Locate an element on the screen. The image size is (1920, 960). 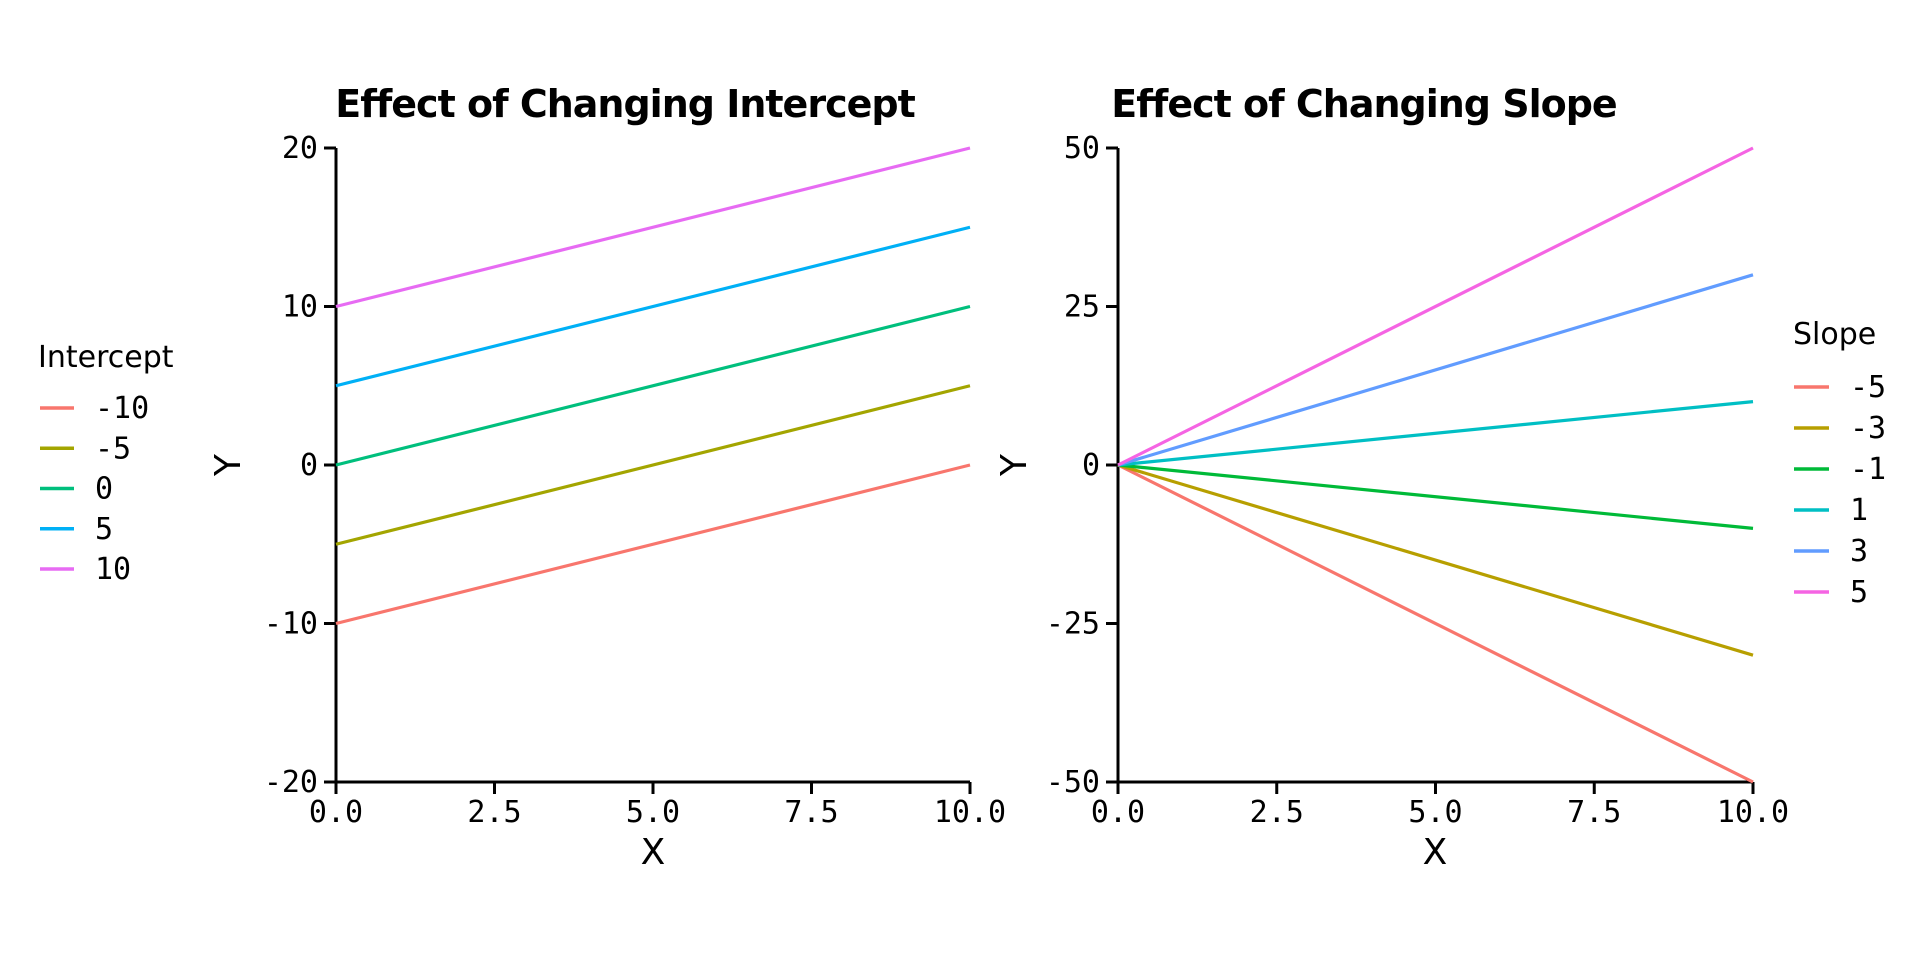
panel-title: Effect of Changing Intercept is located at coordinates (625, 104).